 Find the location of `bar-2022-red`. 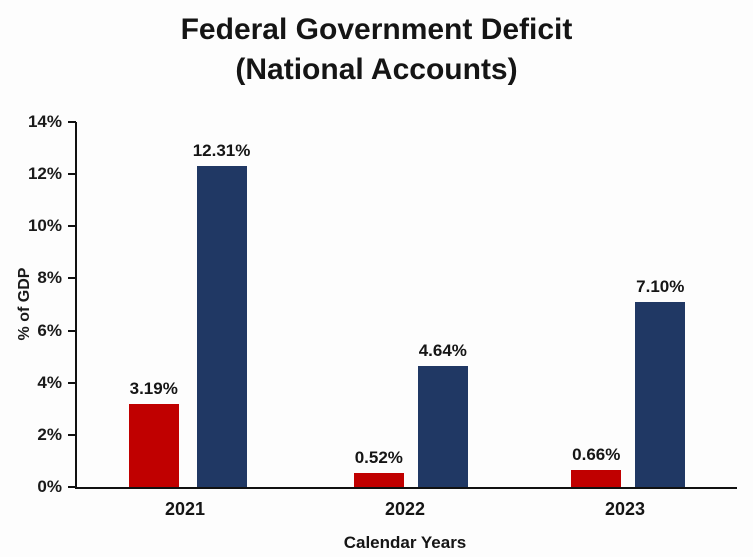

bar-2022-red is located at coordinates (378, 480).